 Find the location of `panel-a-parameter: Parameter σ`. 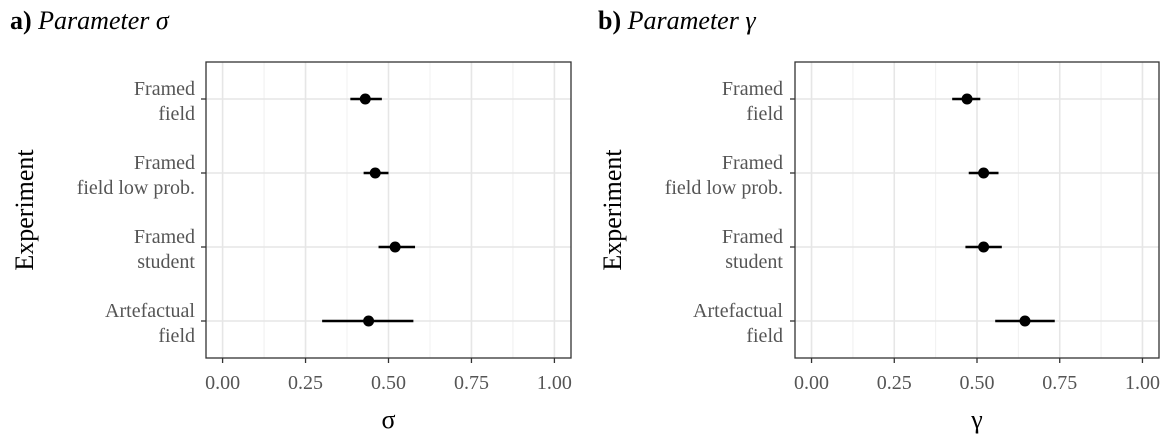

panel-a-parameter: Parameter σ is located at coordinates (103, 20).